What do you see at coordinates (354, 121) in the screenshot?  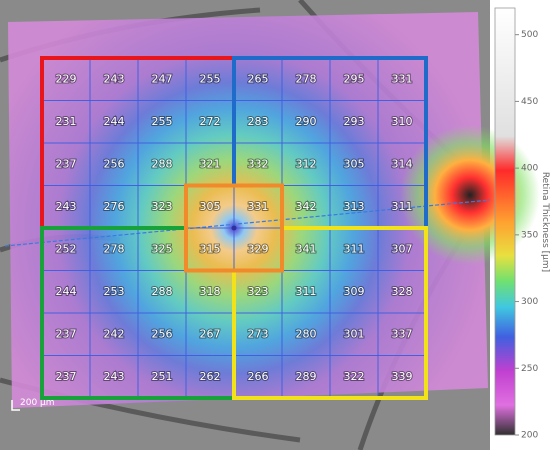 I see `cell-value: 293` at bounding box center [354, 121].